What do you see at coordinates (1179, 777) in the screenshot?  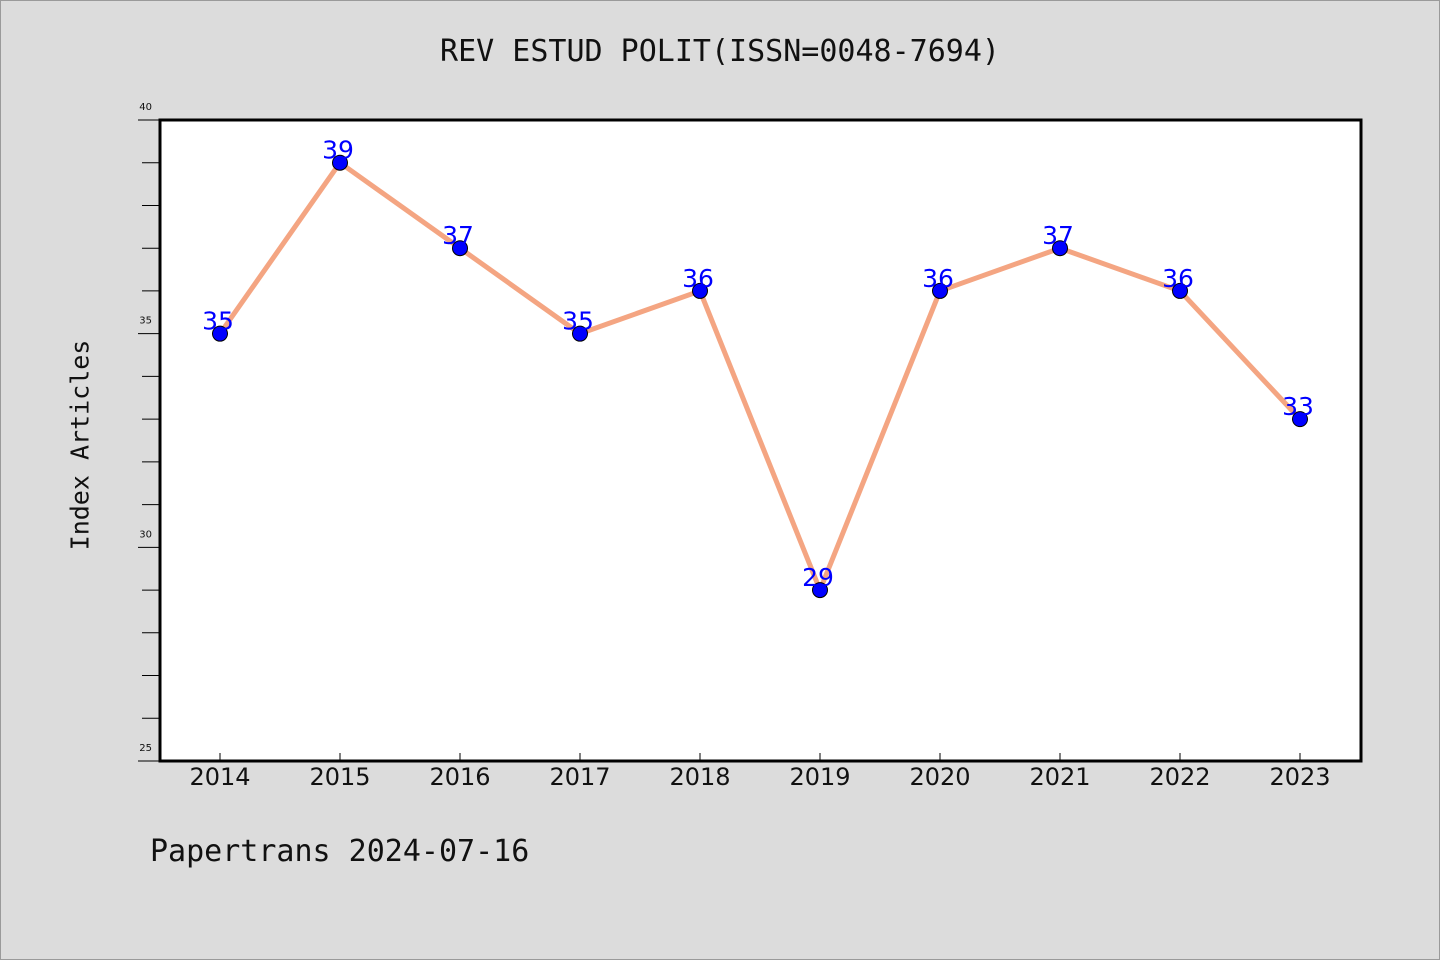 I see `x-tick-label: 2022` at bounding box center [1179, 777].